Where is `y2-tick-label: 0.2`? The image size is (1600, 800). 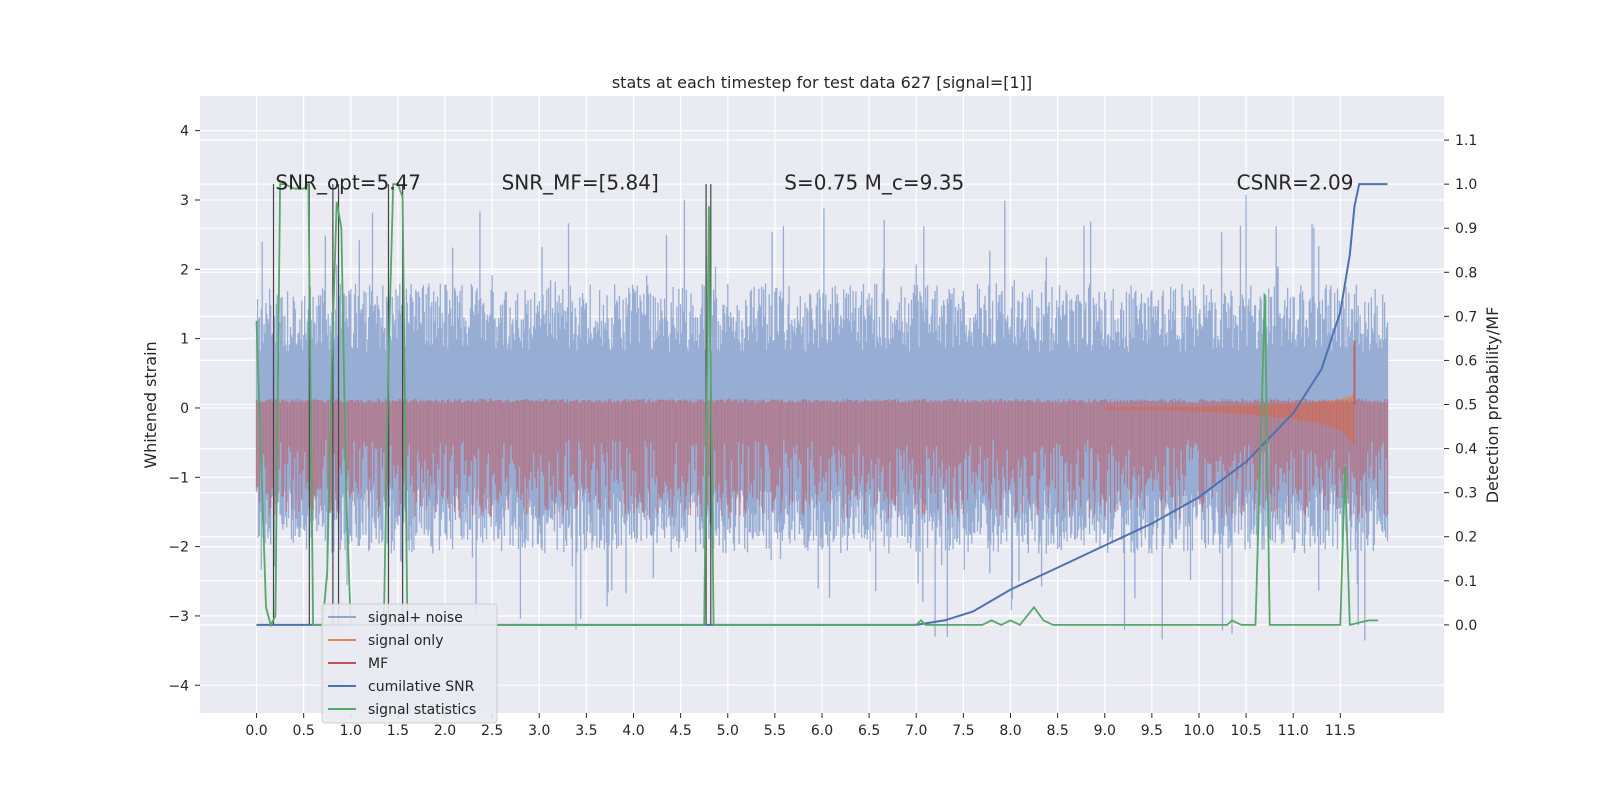 y2-tick-label: 0.2 is located at coordinates (1466, 538).